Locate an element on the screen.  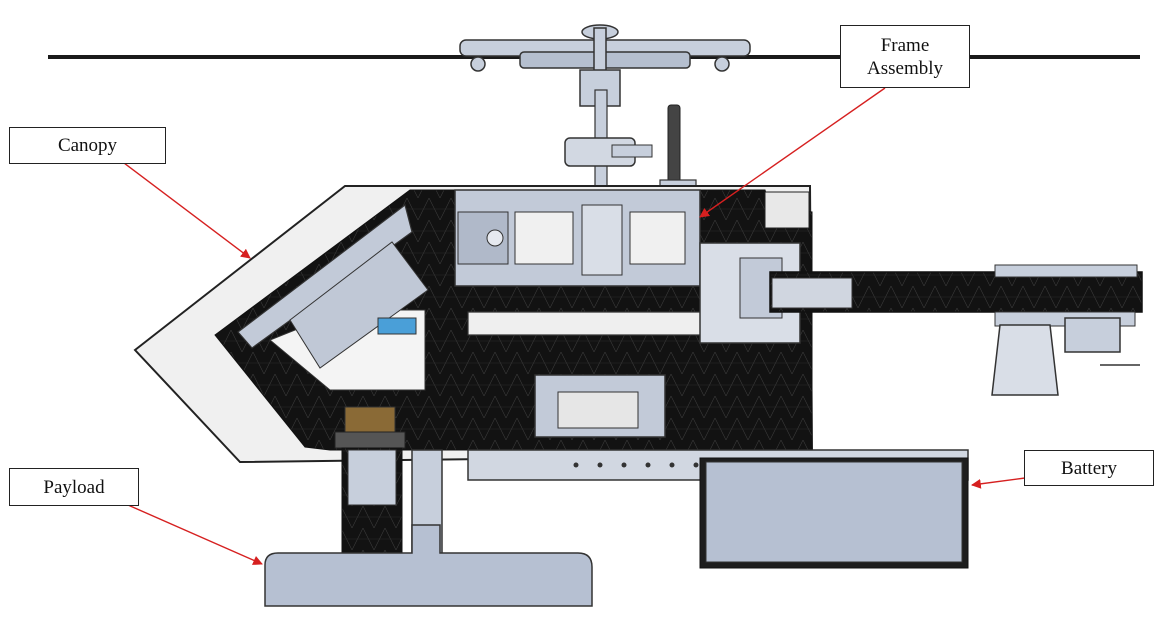
gearbox is located at coordinates (577, 238).